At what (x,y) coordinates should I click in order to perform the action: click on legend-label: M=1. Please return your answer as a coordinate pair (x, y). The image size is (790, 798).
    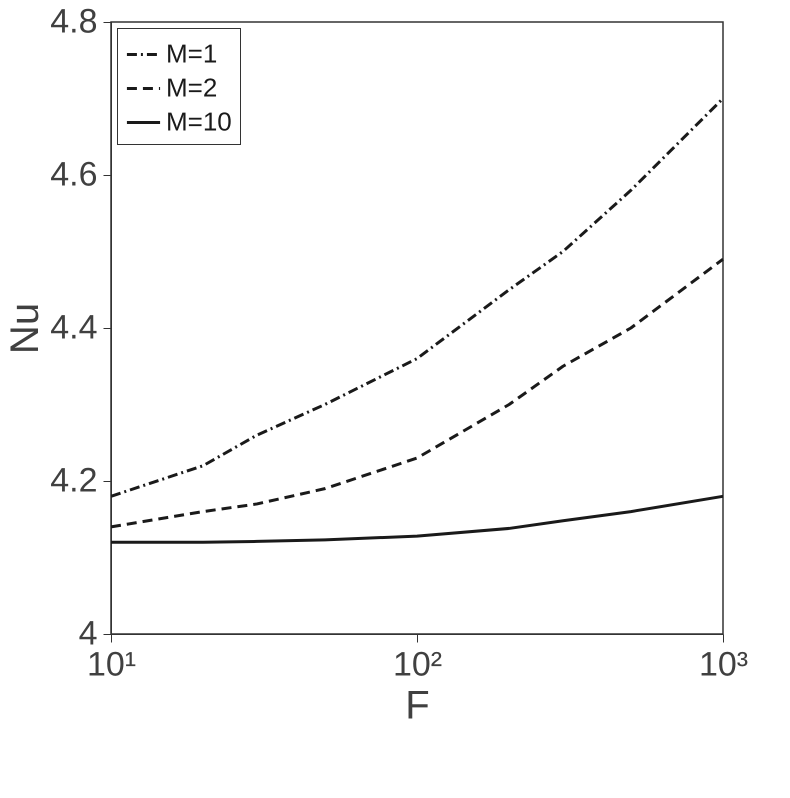
    Looking at the image, I should click on (192, 53).